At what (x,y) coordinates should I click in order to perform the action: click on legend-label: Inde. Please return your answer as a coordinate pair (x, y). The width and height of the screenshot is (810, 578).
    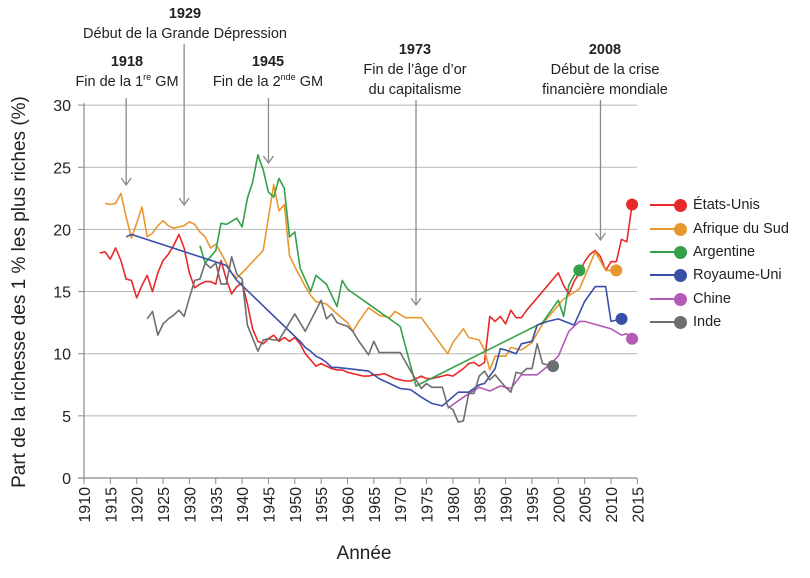
    Looking at the image, I should click on (707, 322).